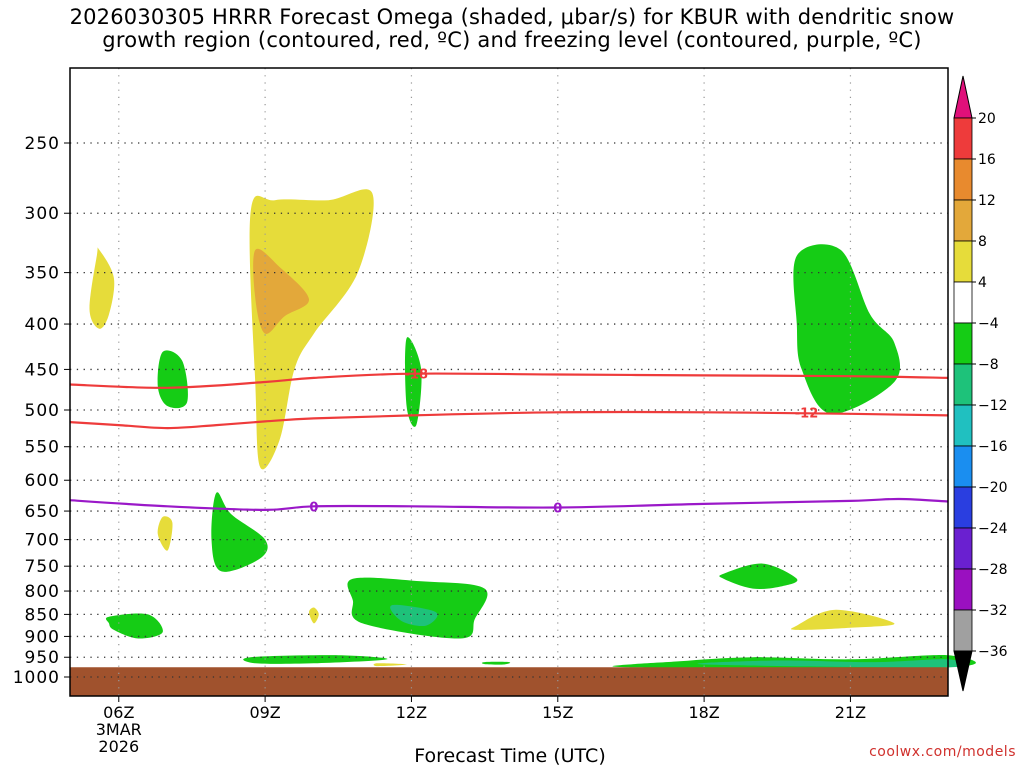 This screenshot has width=1024, height=768. What do you see at coordinates (42, 658) in the screenshot?
I see `y-tick-label: 950` at bounding box center [42, 658].